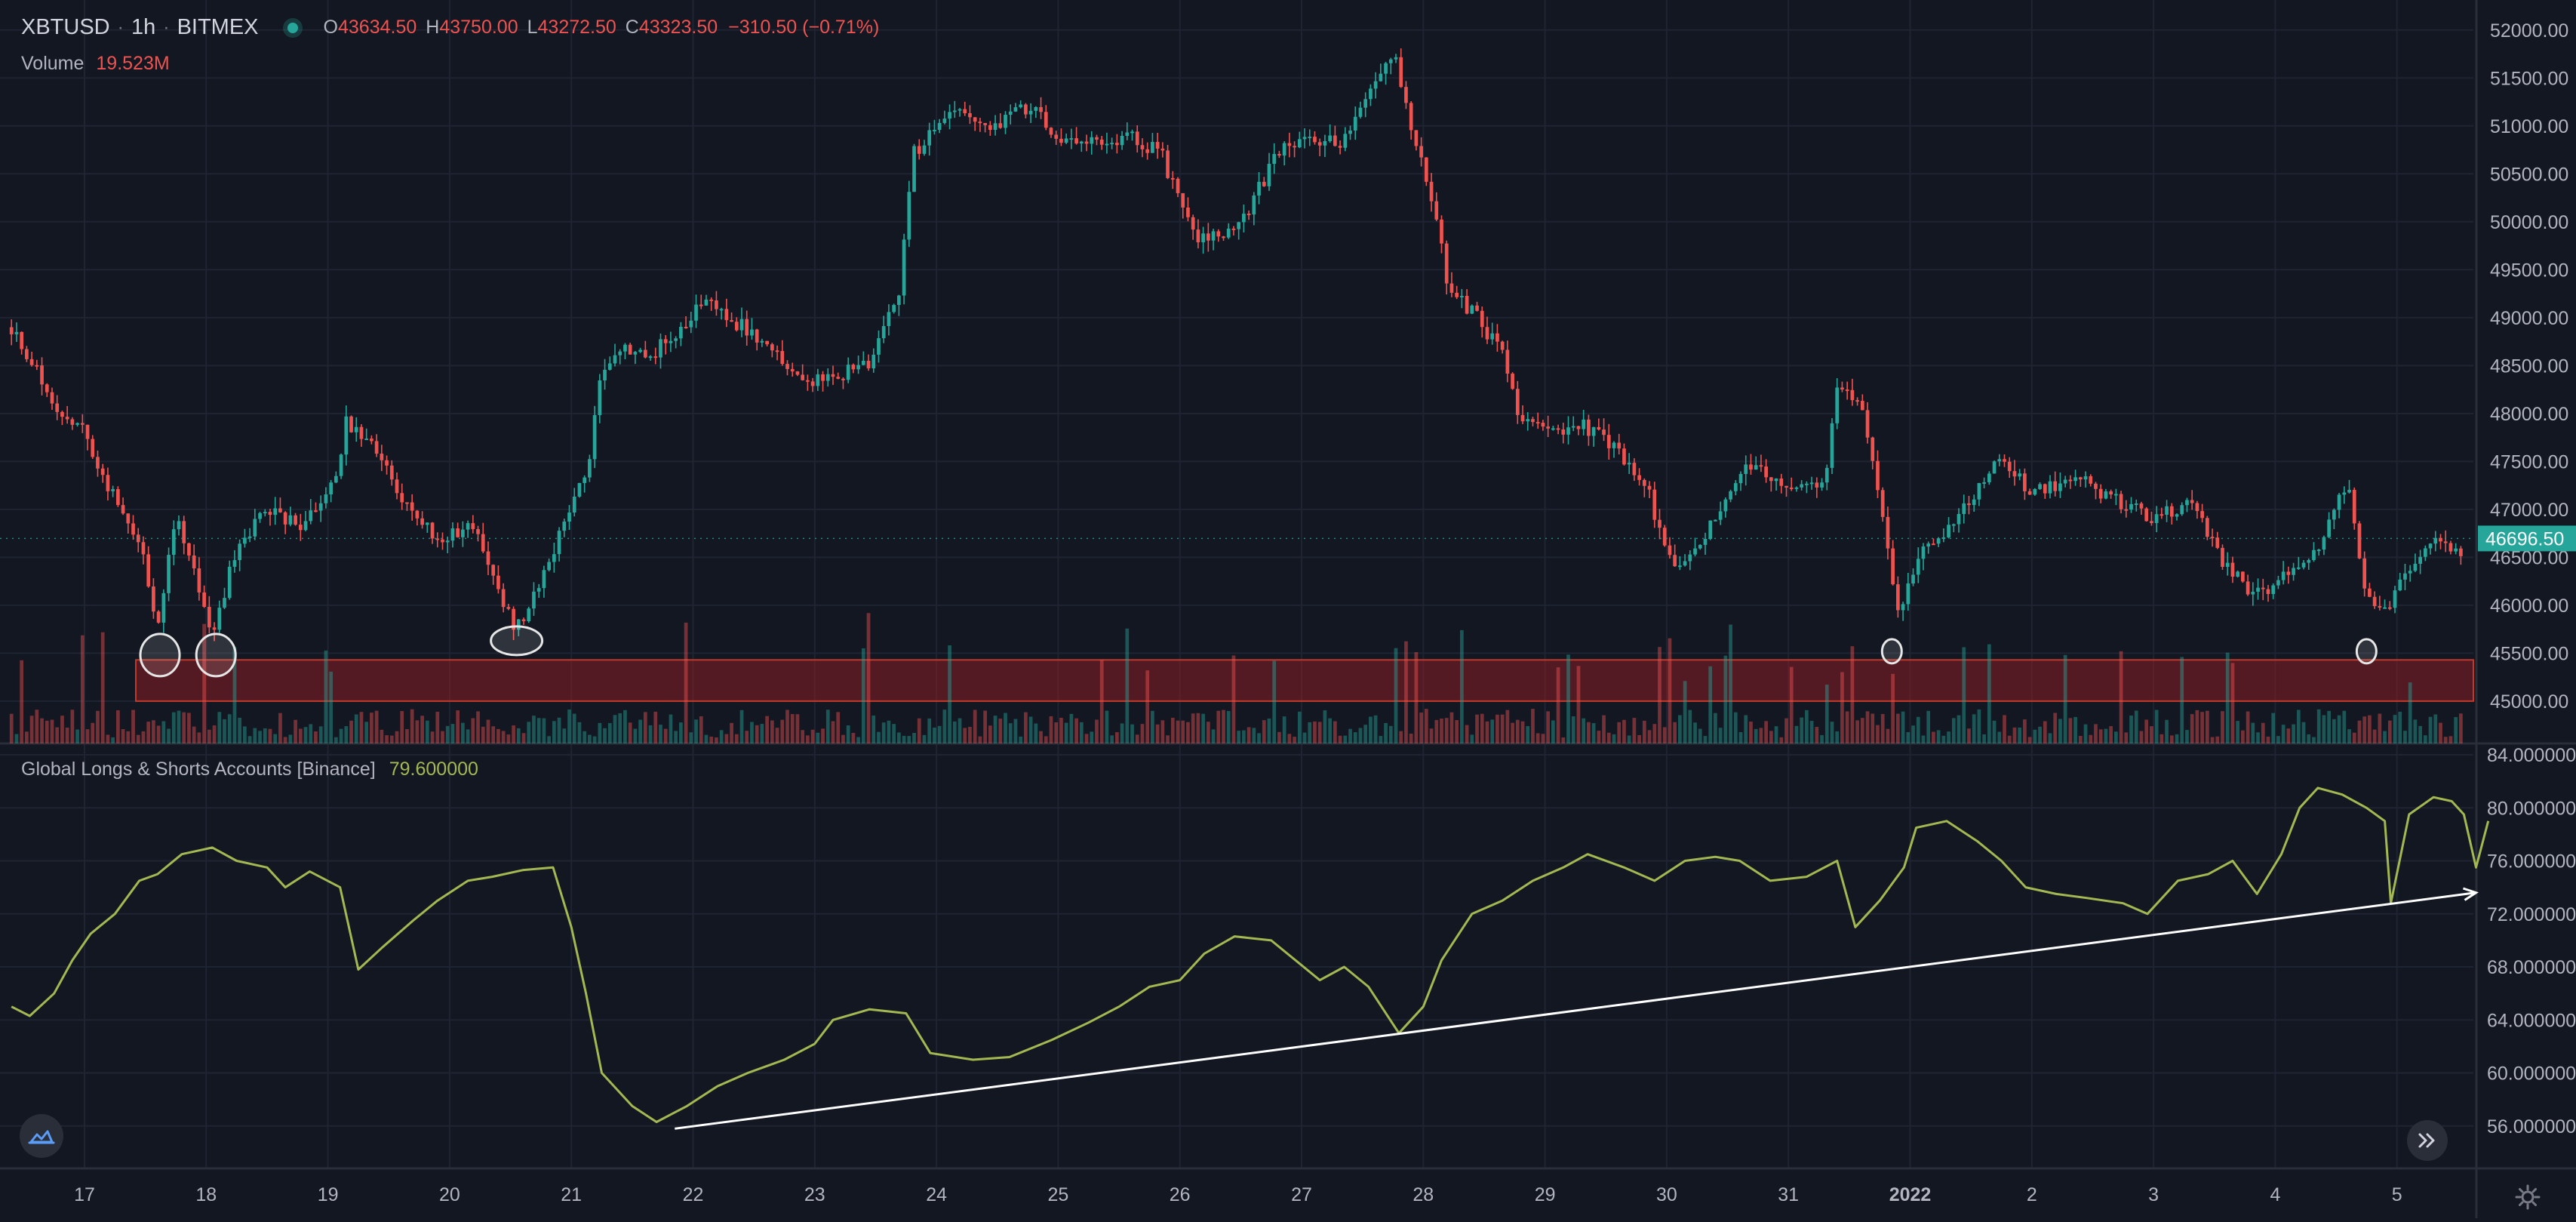  What do you see at coordinates (53, 63) in the screenshot?
I see `volume-label: Volume` at bounding box center [53, 63].